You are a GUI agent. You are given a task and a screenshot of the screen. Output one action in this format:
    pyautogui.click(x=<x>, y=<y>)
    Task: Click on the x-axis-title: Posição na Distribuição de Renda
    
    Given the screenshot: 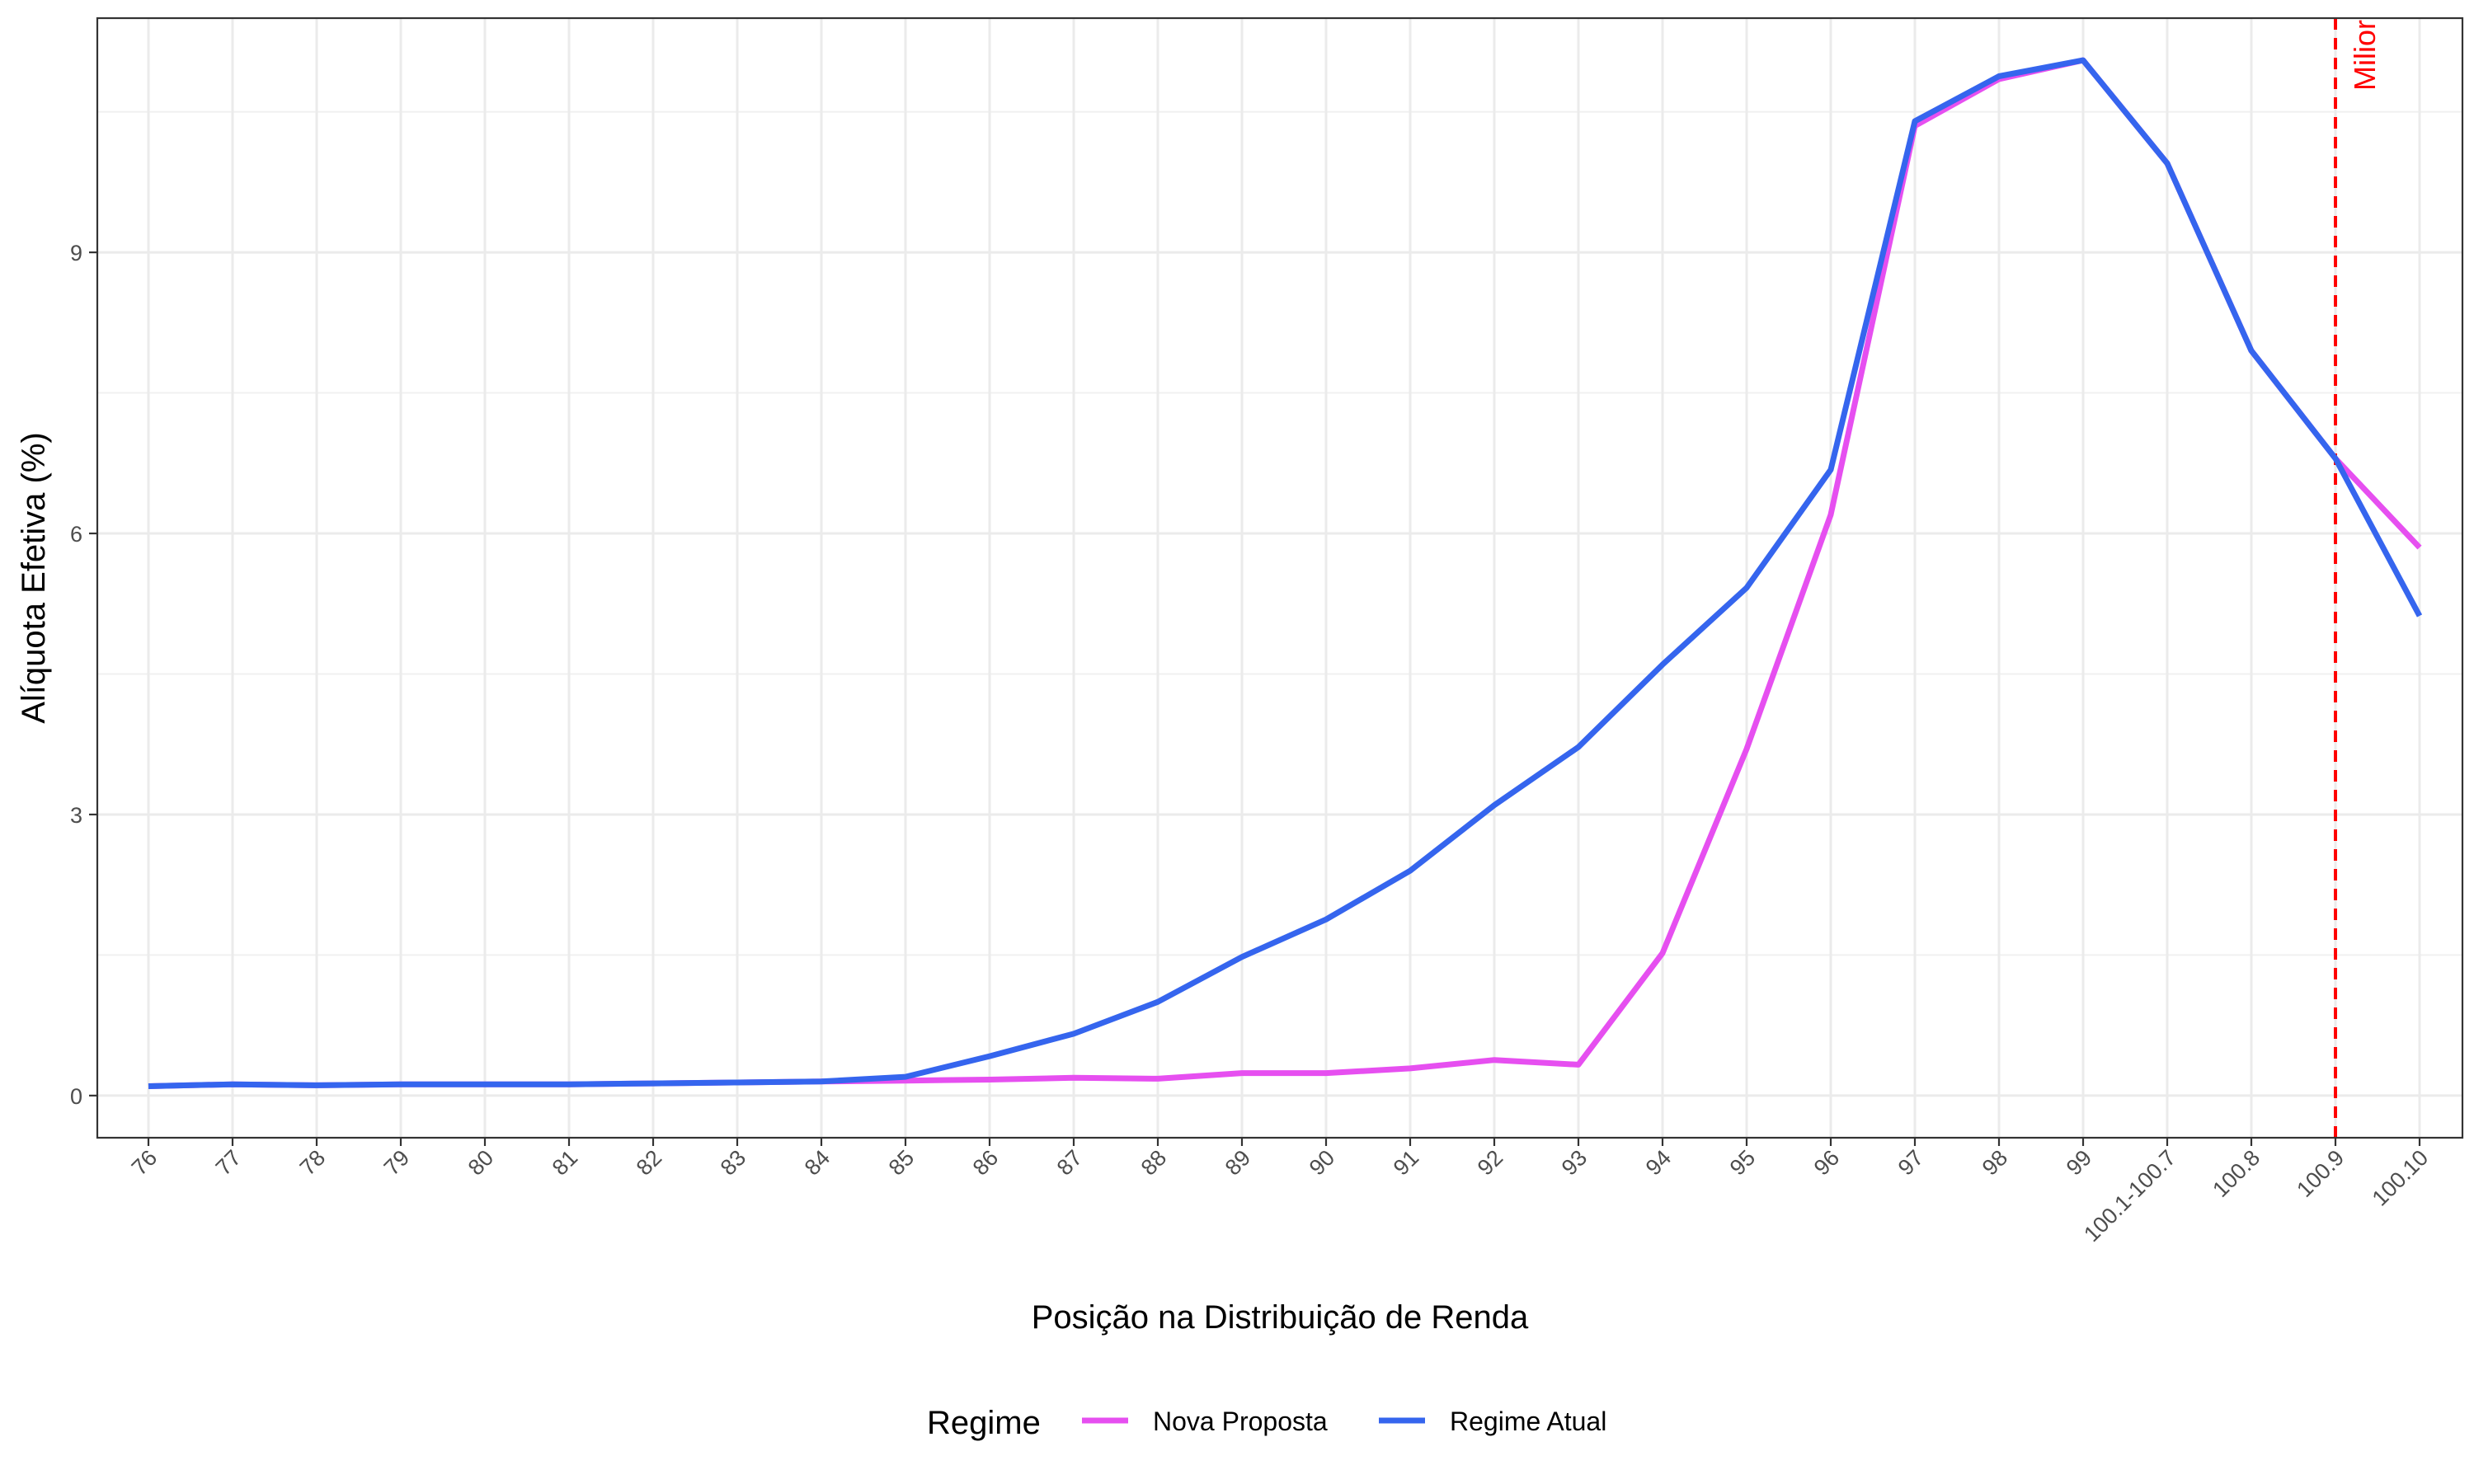 What is the action you would take?
    pyautogui.click(x=1280, y=1317)
    